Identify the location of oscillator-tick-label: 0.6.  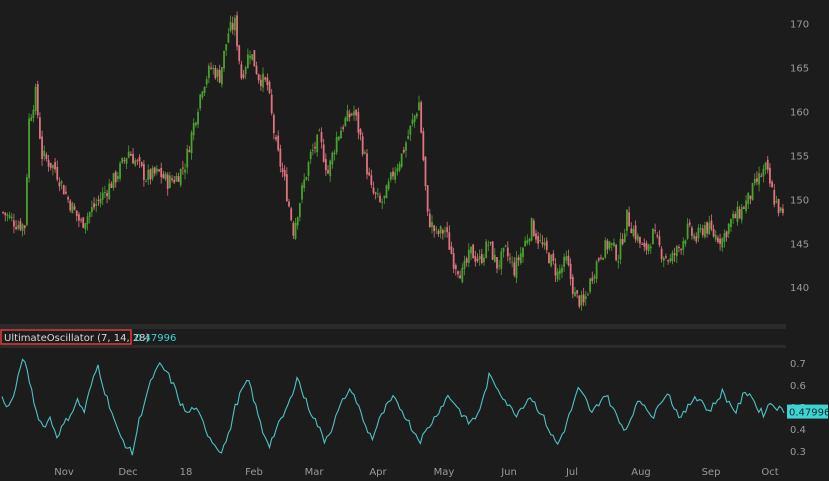
(798, 386).